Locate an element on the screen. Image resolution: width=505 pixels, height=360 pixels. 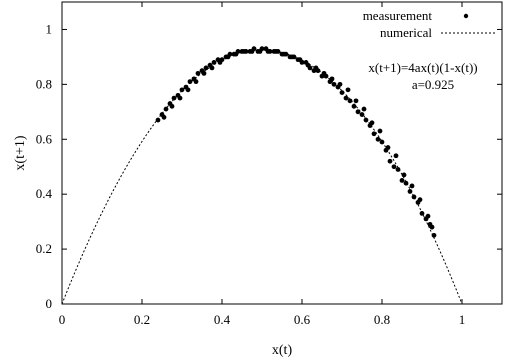
y-axis-label: x(t+1) is located at coordinates (20, 152).